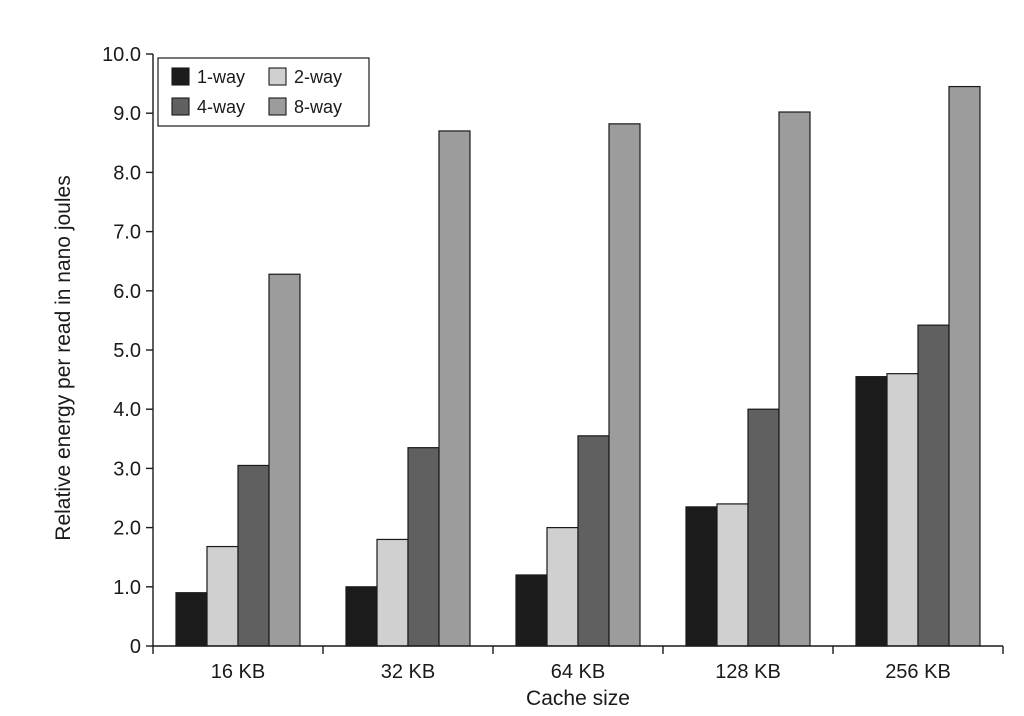 Image resolution: width=1024 pixels, height=716 pixels. What do you see at coordinates (748, 672) in the screenshot?
I see `x-tick-label: 128 KB` at bounding box center [748, 672].